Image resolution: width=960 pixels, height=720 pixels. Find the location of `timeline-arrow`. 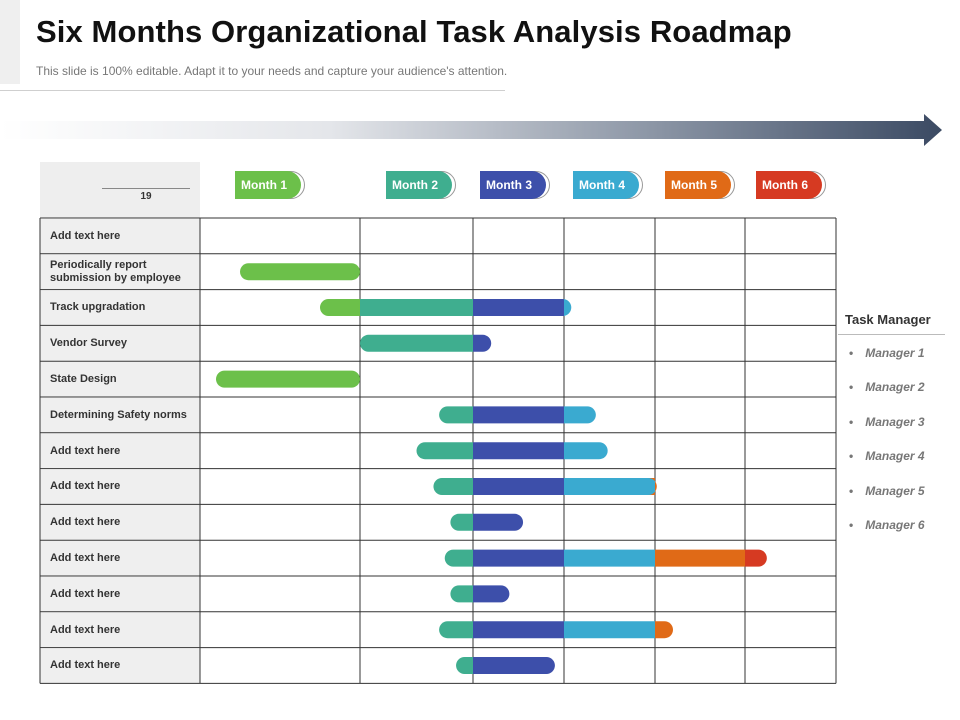

timeline-arrow is located at coordinates (471, 130).